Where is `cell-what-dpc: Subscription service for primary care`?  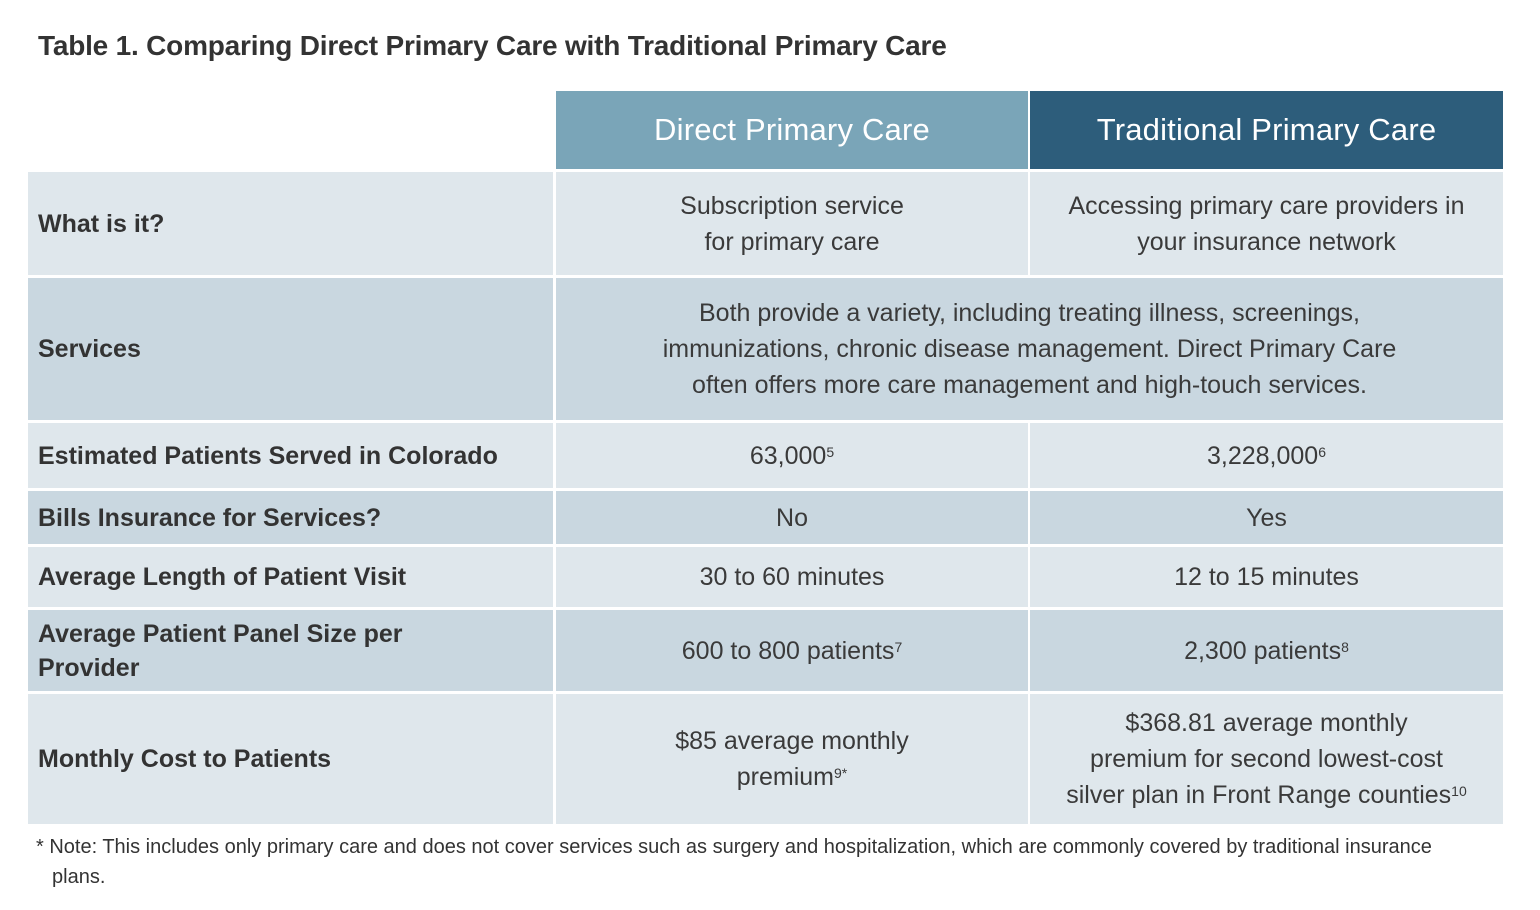 cell-what-dpc: Subscription service for primary care is located at coordinates (793, 222).